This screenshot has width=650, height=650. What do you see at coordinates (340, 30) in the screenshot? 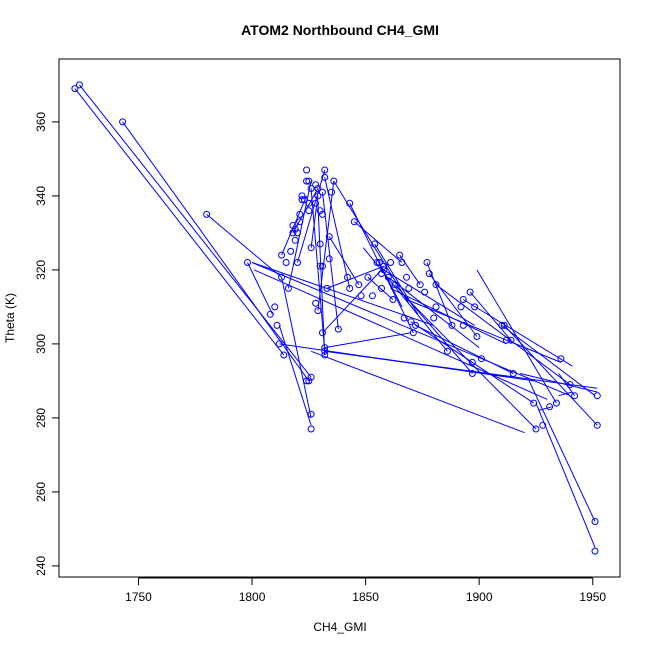
I see `chart-title: ATOM2 Northbound CH4_GMI` at bounding box center [340, 30].